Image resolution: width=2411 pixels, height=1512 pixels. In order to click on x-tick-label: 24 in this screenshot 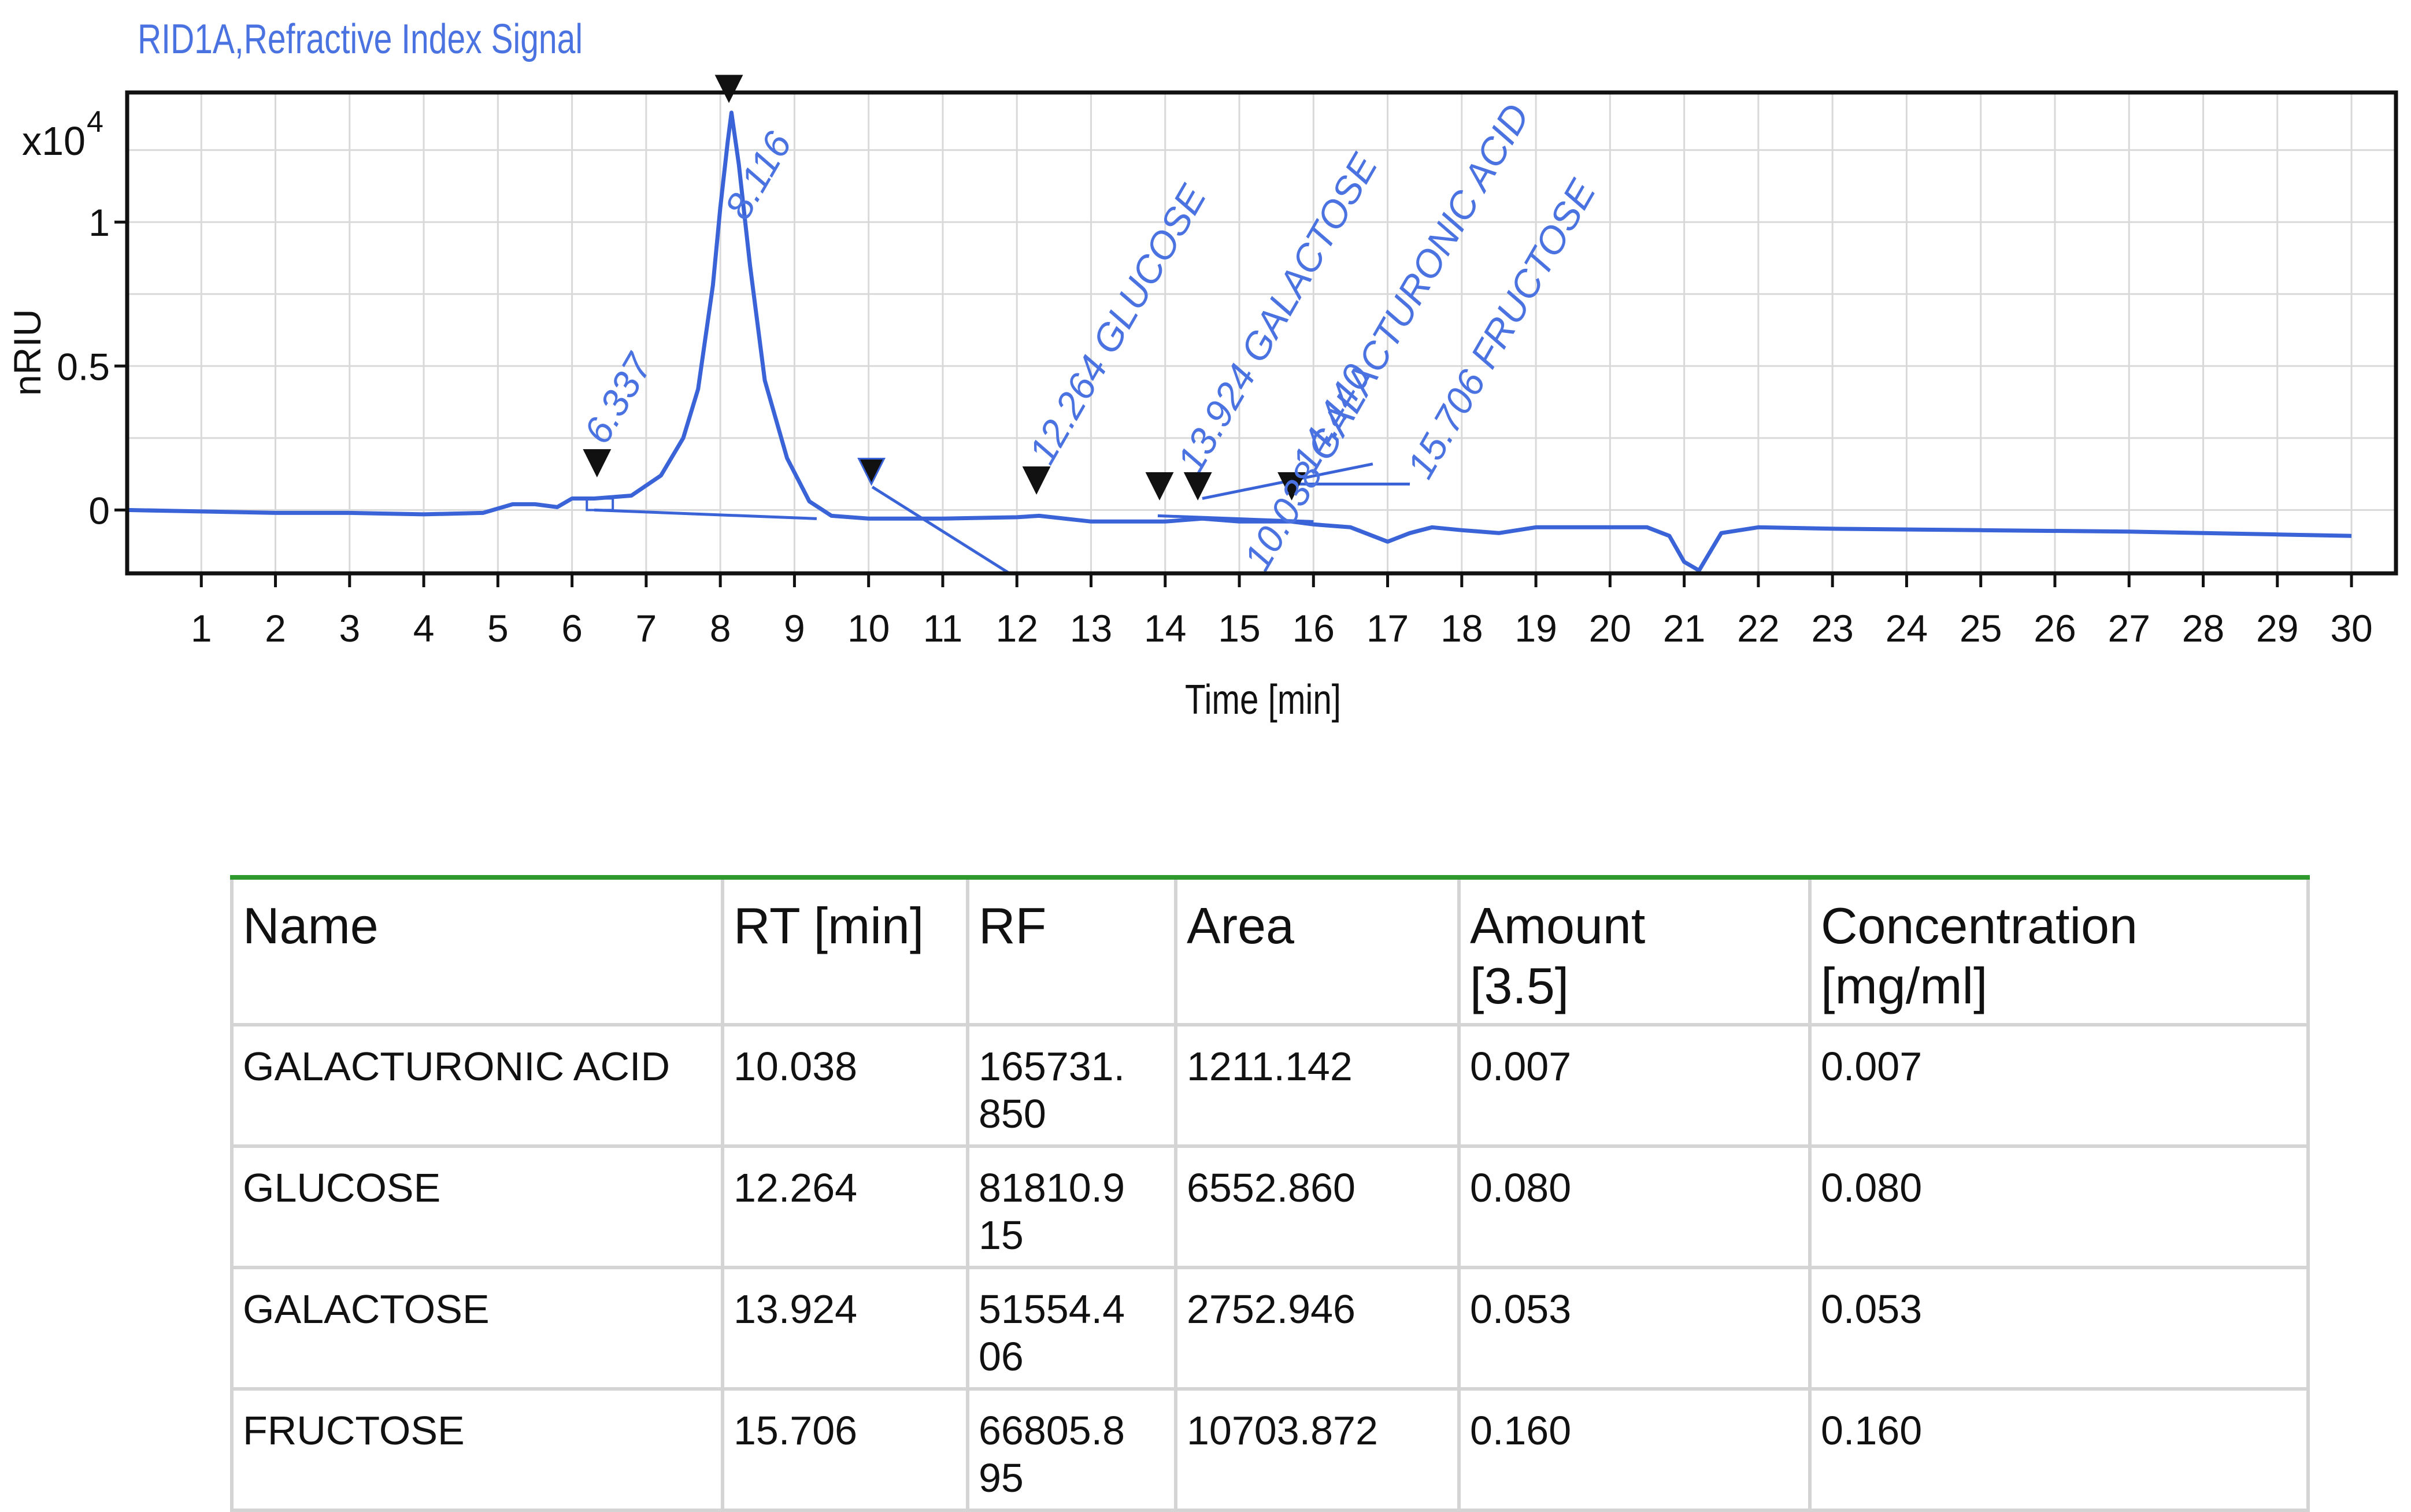, I will do `click(1907, 628)`.